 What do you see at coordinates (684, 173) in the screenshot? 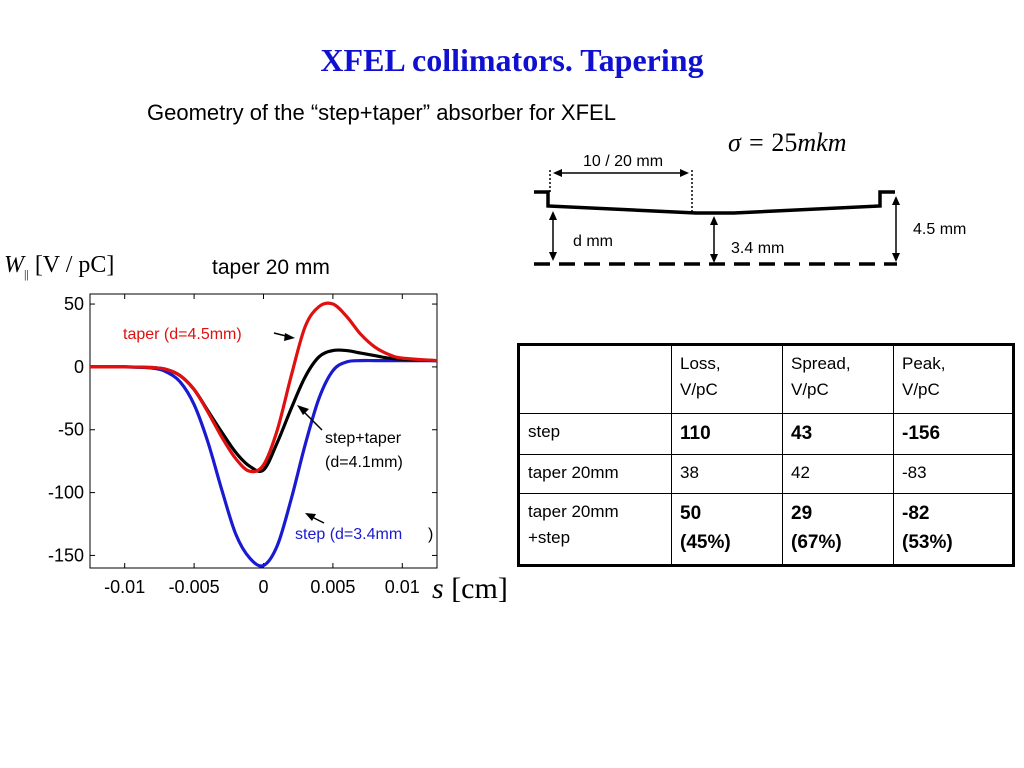
I see `length-arrowhead-right` at bounding box center [684, 173].